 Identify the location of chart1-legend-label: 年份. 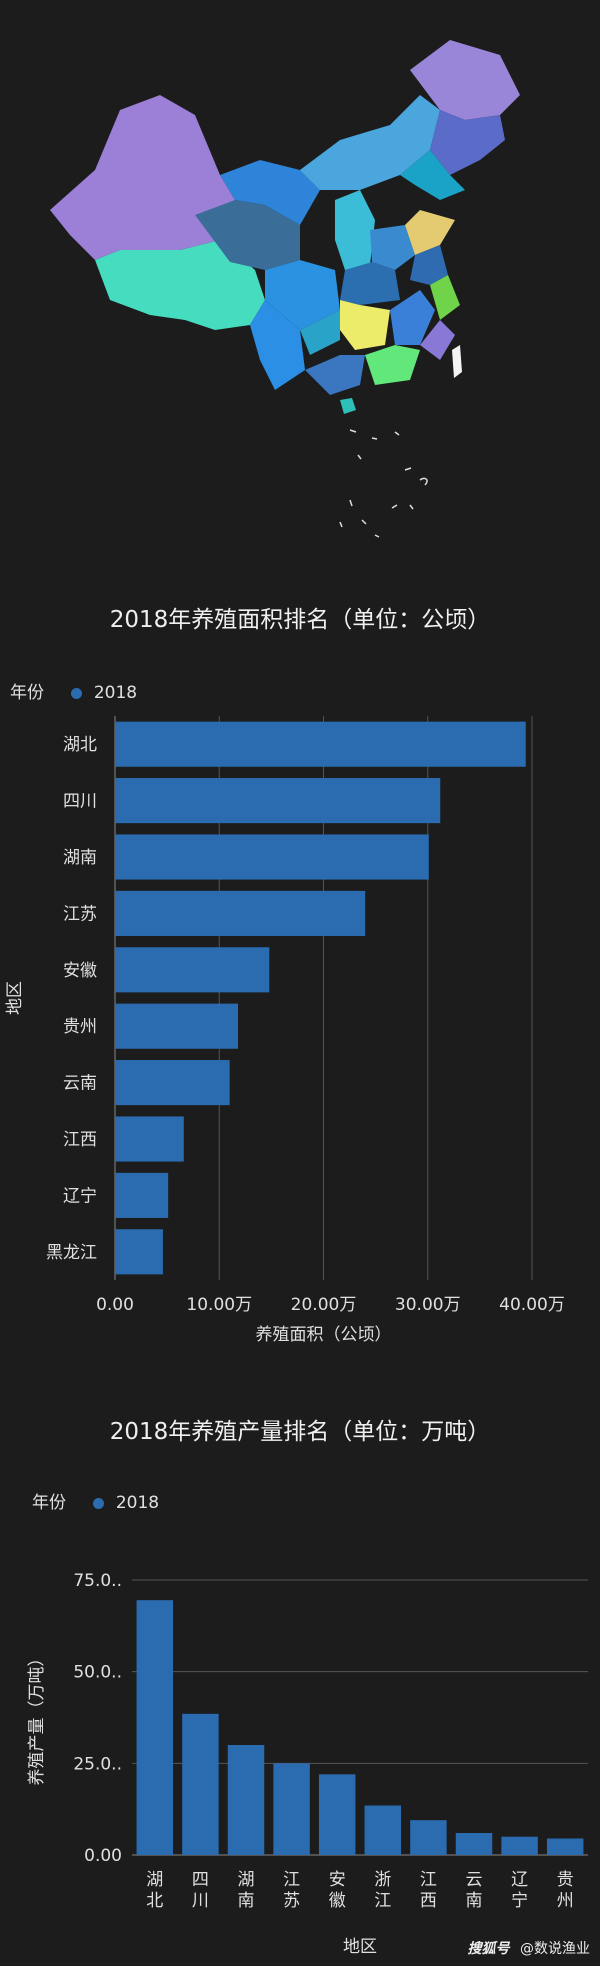
(27, 693).